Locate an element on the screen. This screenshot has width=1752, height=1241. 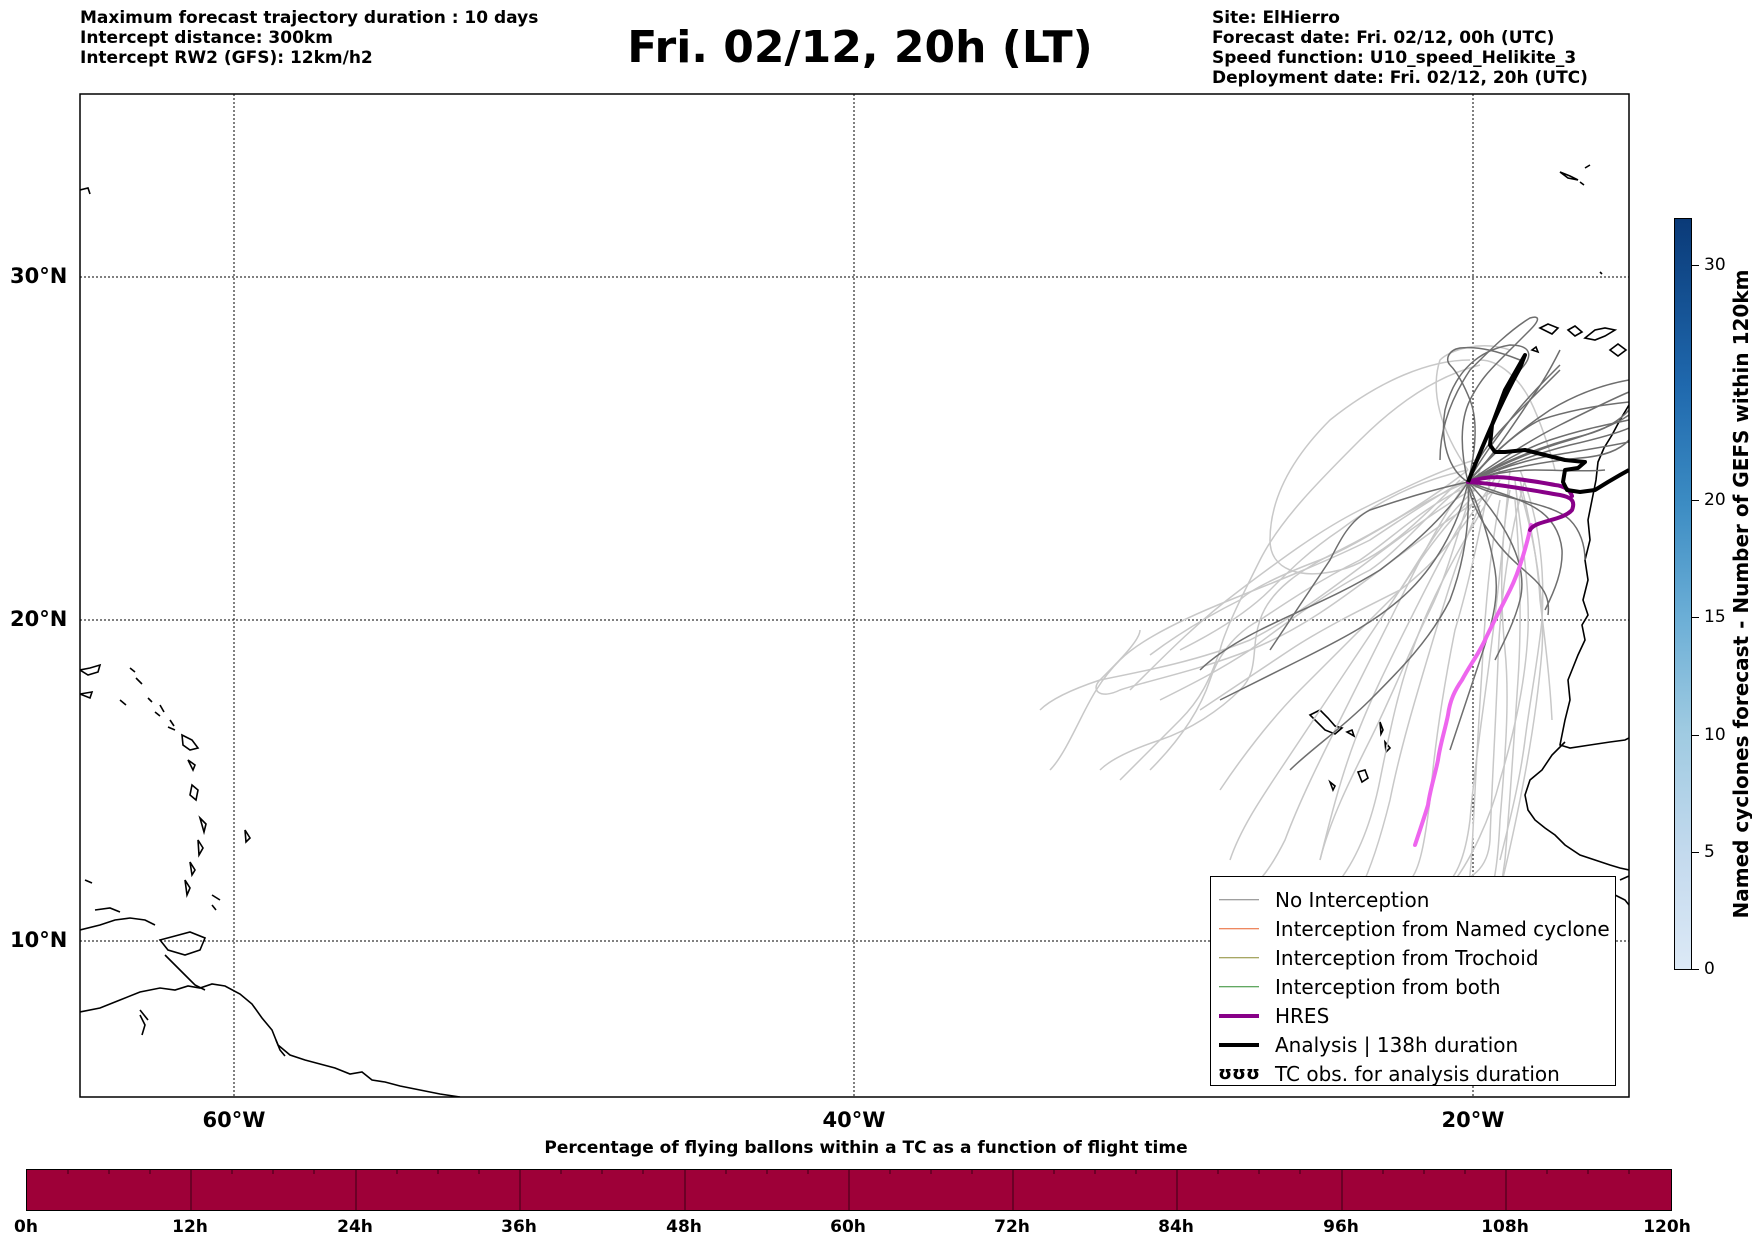
bottom-bar-ticks is located at coordinates (848, 1190).